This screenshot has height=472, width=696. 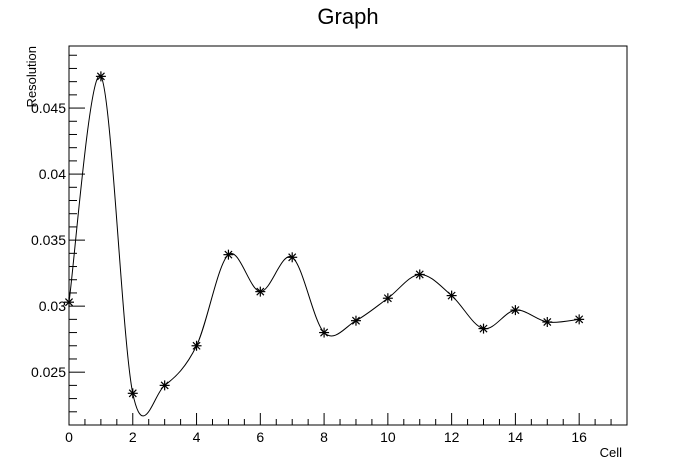 I want to click on y-tick-label: 0.035, so click(x=48, y=240).